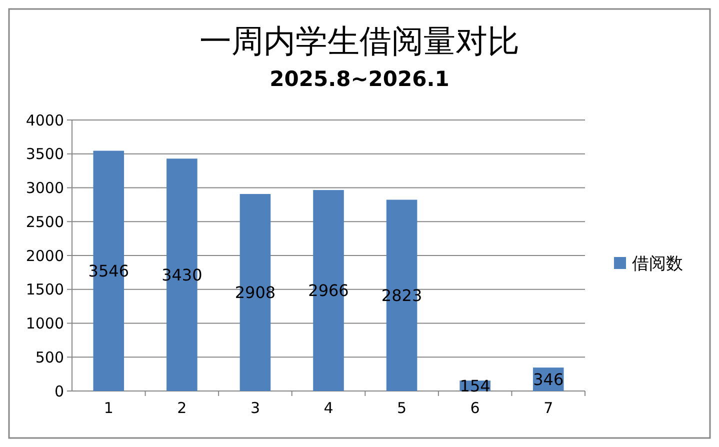 The width and height of the screenshot is (719, 447). Describe the element at coordinates (360, 41) in the screenshot. I see `chart-title: 一周内学生借阅量对比` at that location.